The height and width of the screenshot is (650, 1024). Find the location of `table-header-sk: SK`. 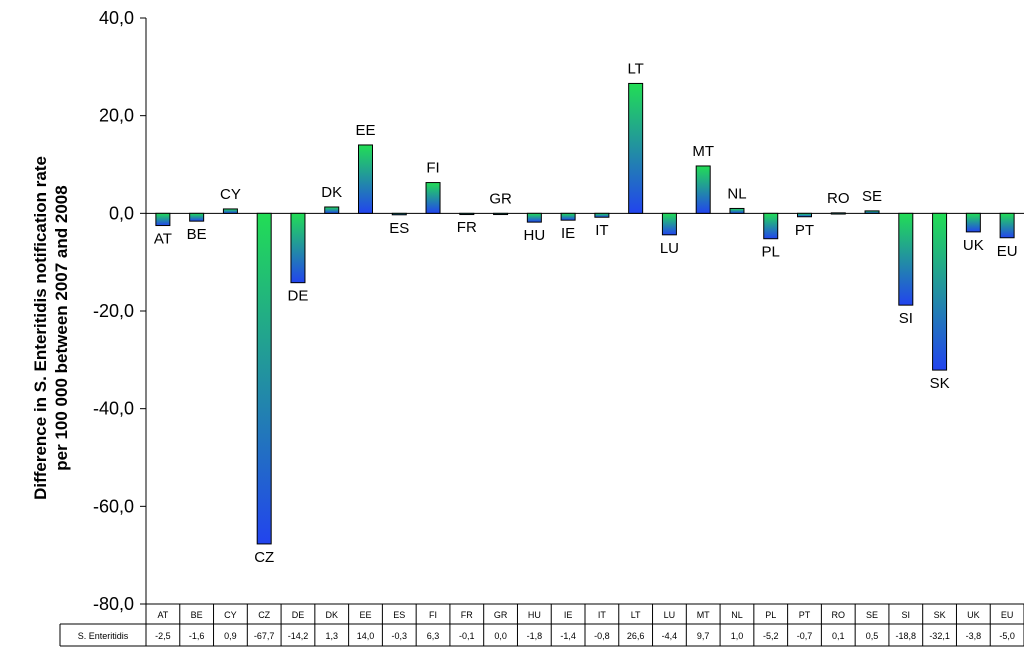

table-header-sk: SK is located at coordinates (940, 615).